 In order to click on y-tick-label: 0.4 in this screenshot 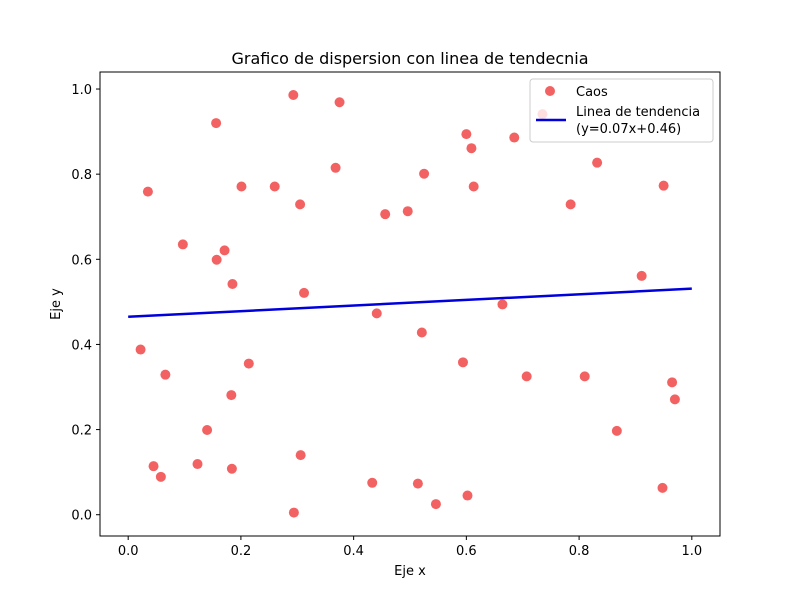, I will do `click(81, 345)`.